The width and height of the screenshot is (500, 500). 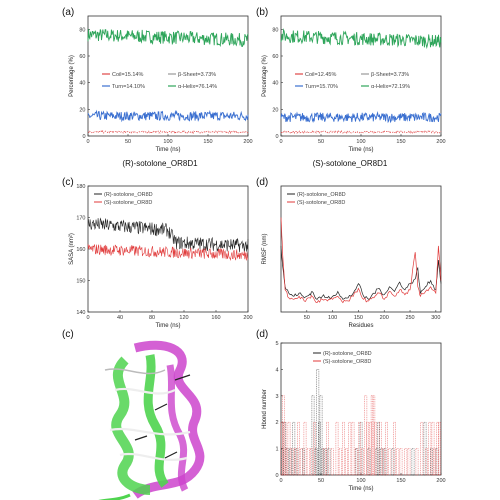 I want to click on x-tick-label-d-1: 100, so click(x=332, y=318).